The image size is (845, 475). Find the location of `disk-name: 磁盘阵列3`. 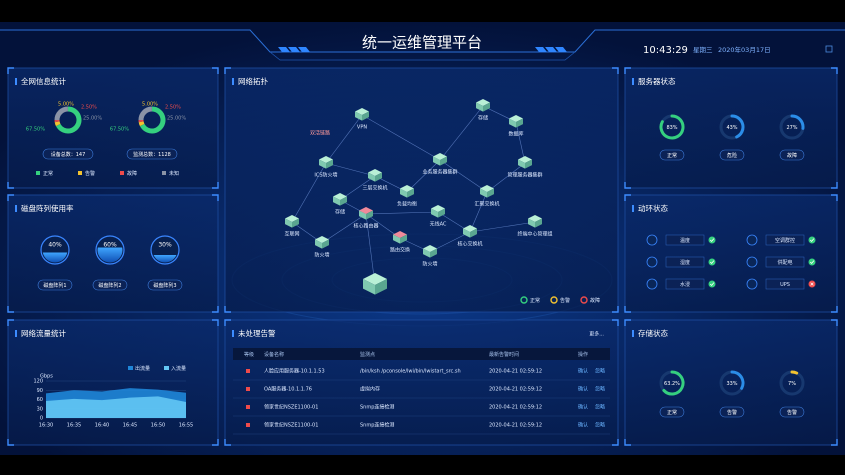

disk-name: 磁盘阵列3 is located at coordinates (164, 285).